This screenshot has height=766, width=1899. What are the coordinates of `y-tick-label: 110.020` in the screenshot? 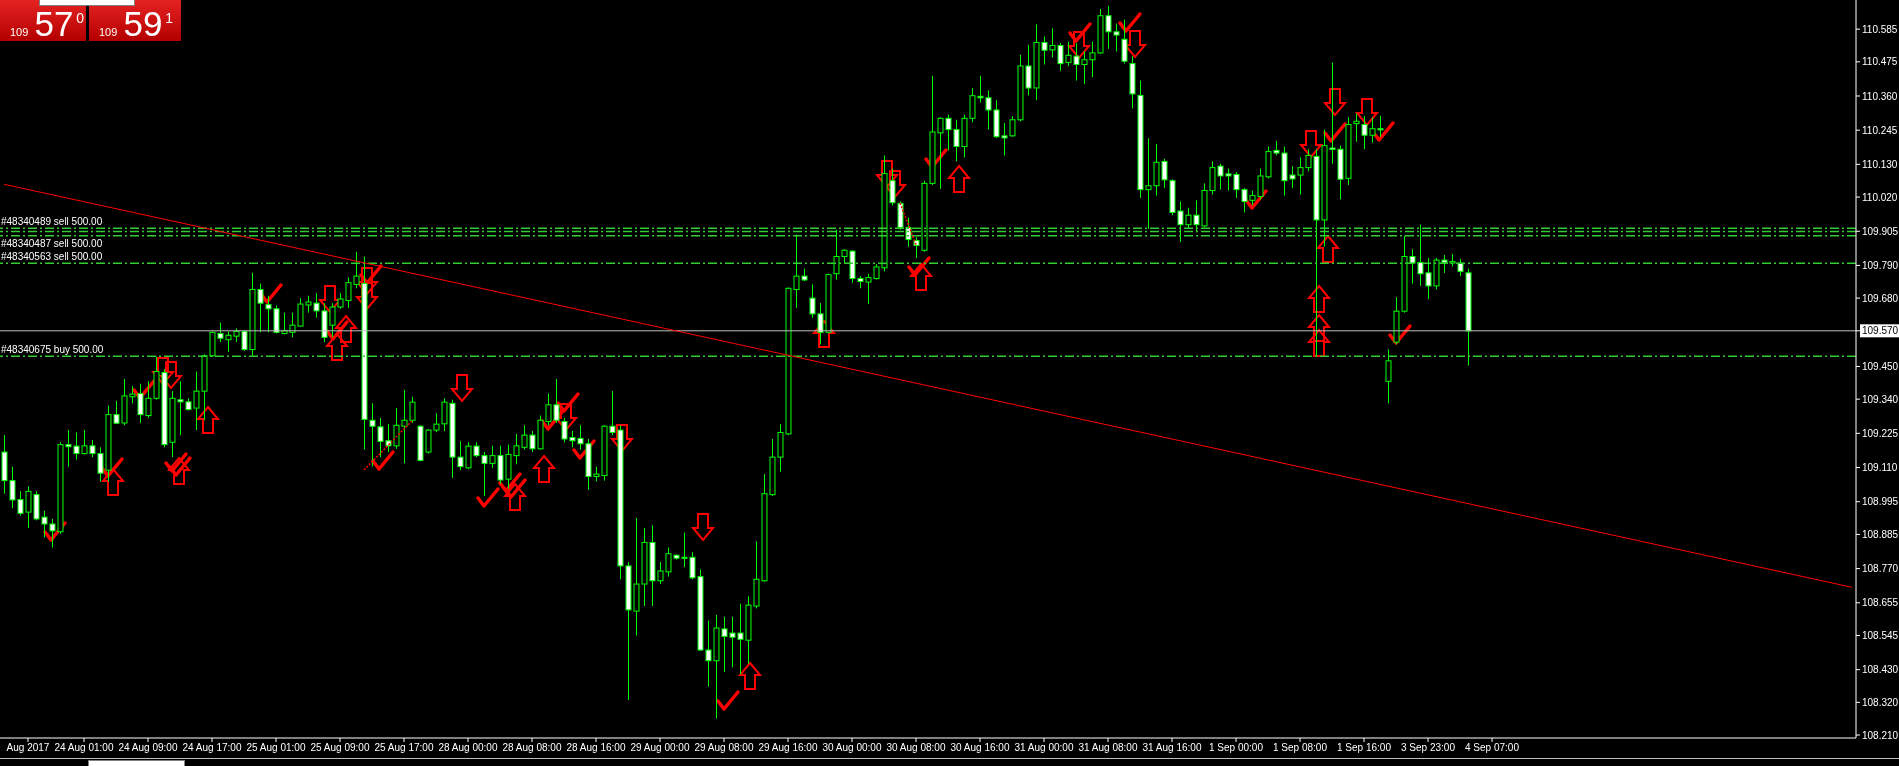 It's located at (1880, 197).